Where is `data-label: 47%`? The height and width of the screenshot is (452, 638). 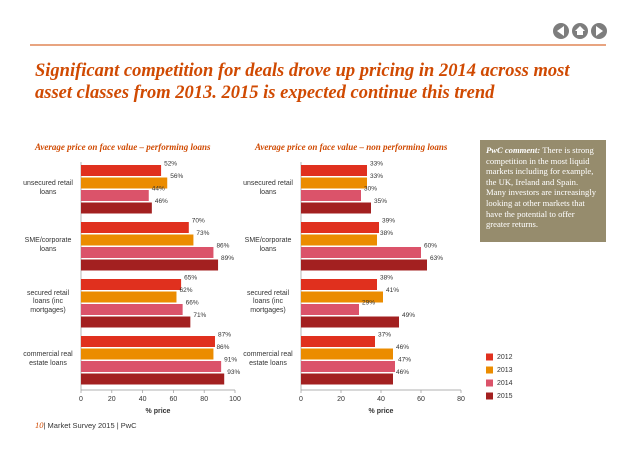
data-label: 47% is located at coordinates (404, 360).